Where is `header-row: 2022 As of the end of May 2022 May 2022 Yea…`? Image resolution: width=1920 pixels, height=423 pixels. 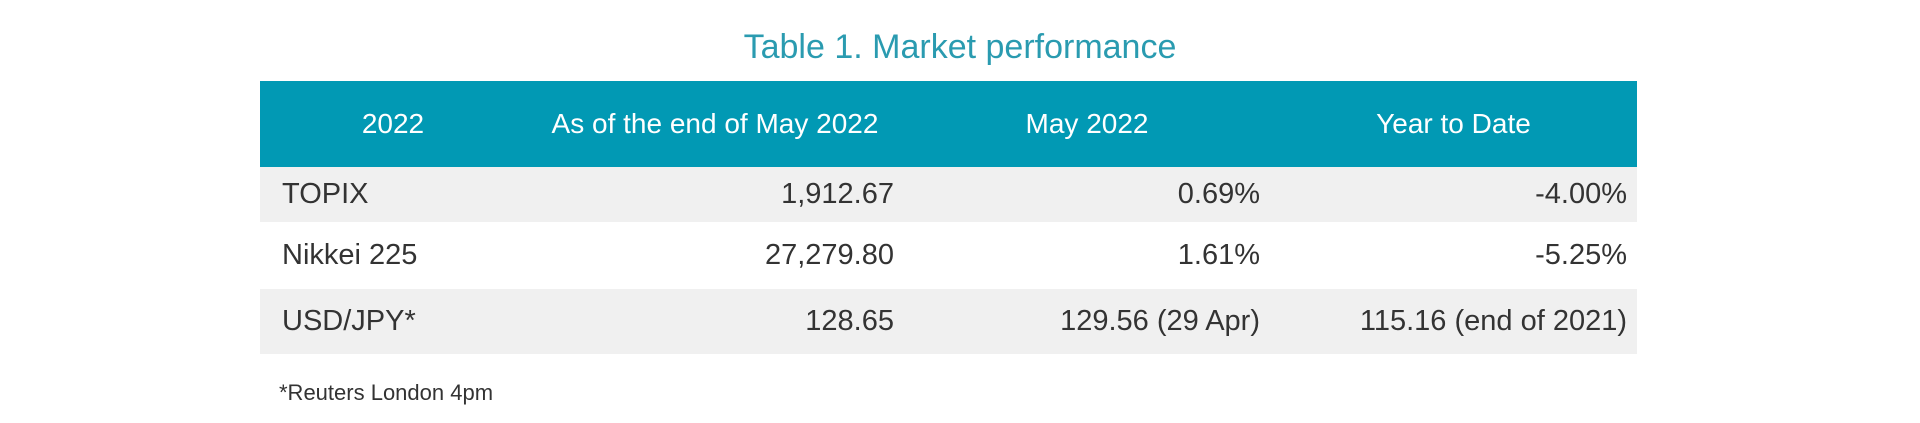
header-row: 2022 As of the end of May 2022 May 2022 Yea… is located at coordinates (948, 124).